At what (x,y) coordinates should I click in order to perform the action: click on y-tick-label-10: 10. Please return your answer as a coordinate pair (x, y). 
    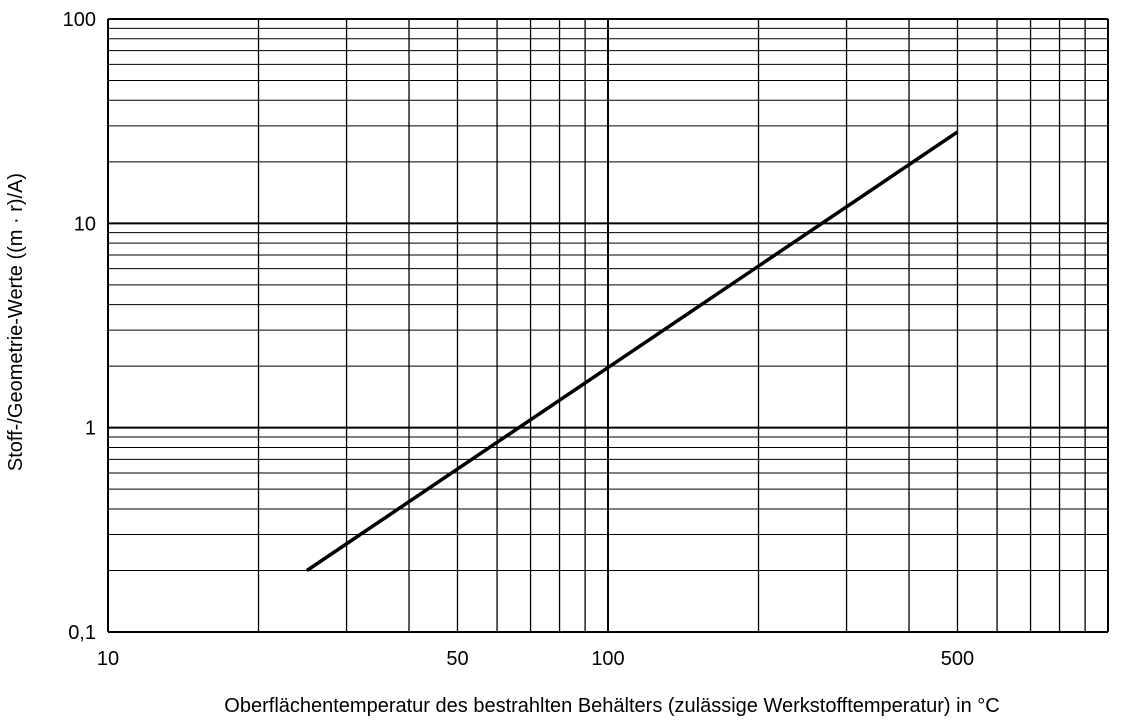
    Looking at the image, I should click on (85, 224).